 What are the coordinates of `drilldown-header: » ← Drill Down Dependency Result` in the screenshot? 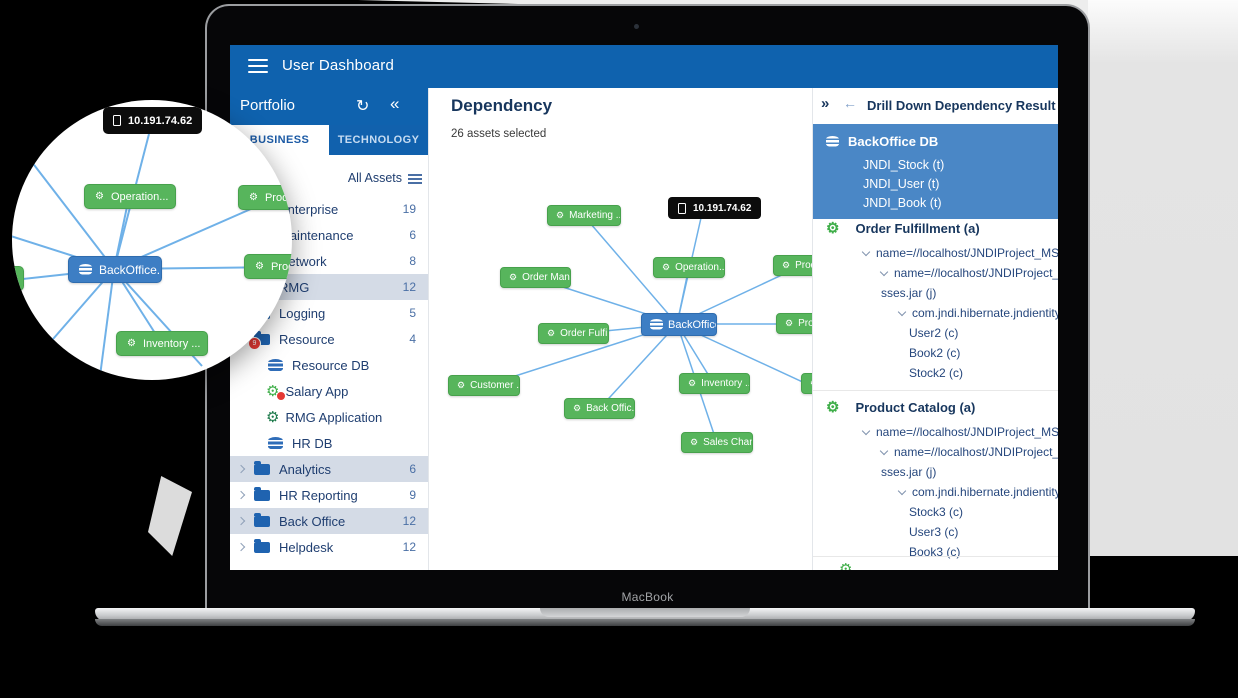 It's located at (935, 106).